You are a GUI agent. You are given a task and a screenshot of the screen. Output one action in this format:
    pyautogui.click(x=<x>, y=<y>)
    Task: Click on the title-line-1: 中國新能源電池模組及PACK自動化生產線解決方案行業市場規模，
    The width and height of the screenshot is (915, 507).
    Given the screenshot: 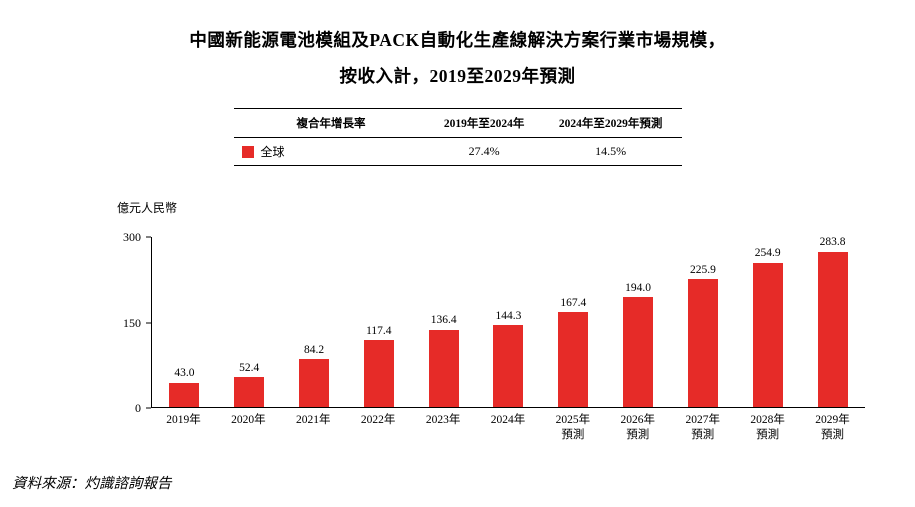 What is the action you would take?
    pyautogui.click(x=457, y=40)
    